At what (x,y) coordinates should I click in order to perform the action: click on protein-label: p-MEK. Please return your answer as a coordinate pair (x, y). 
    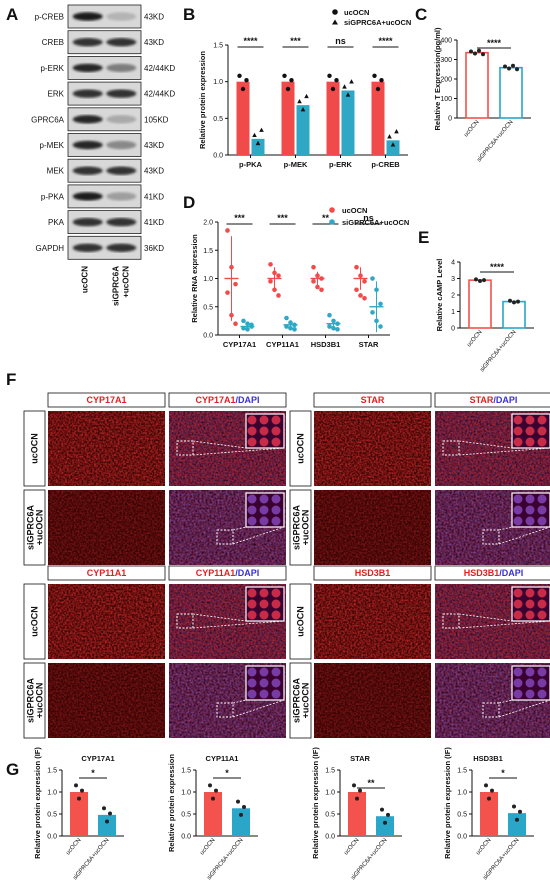
    Looking at the image, I should click on (52, 145).